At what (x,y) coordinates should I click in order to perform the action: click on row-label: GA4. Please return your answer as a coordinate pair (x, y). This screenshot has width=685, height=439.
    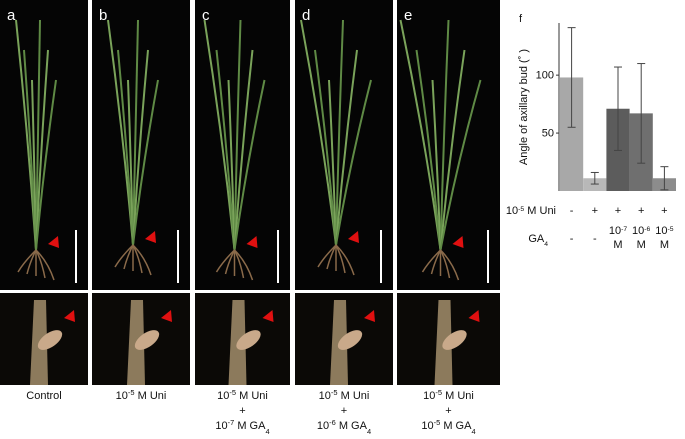
    Looking at the image, I should click on (538, 240).